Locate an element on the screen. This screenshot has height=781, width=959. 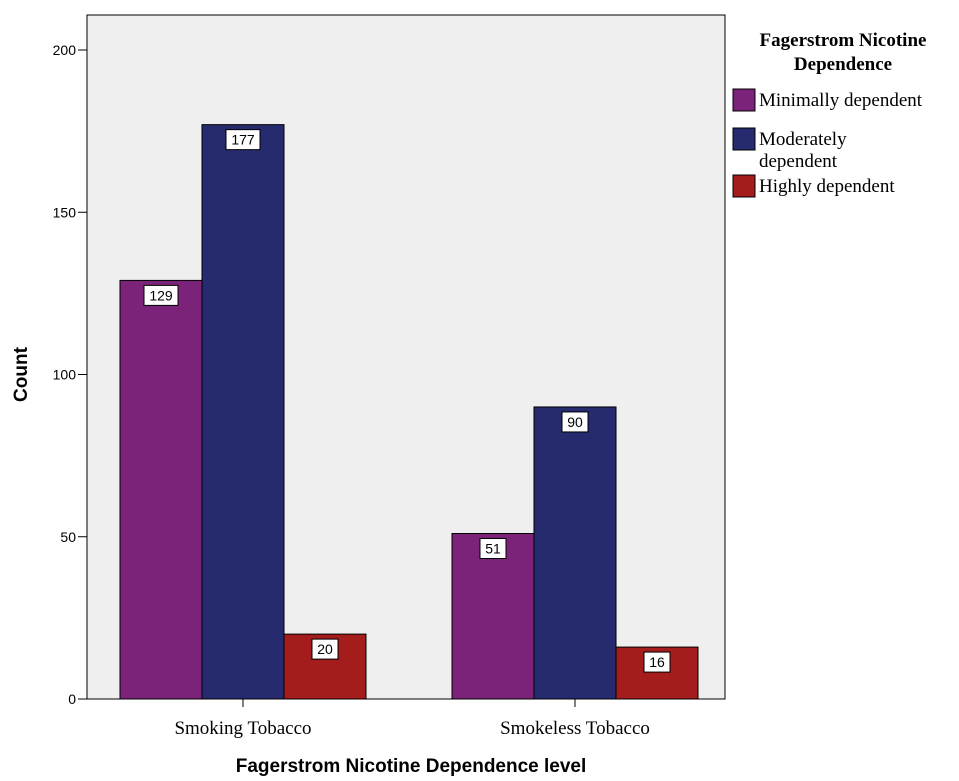
legend-title: Dependence is located at coordinates (843, 64).